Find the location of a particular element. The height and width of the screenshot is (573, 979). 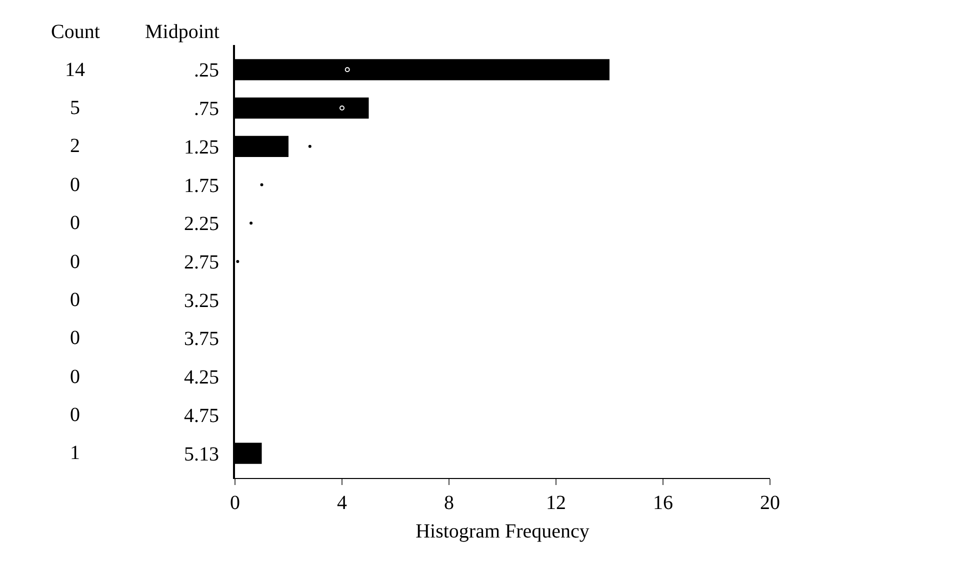

y-tick-label: 3.25 is located at coordinates (201, 301).